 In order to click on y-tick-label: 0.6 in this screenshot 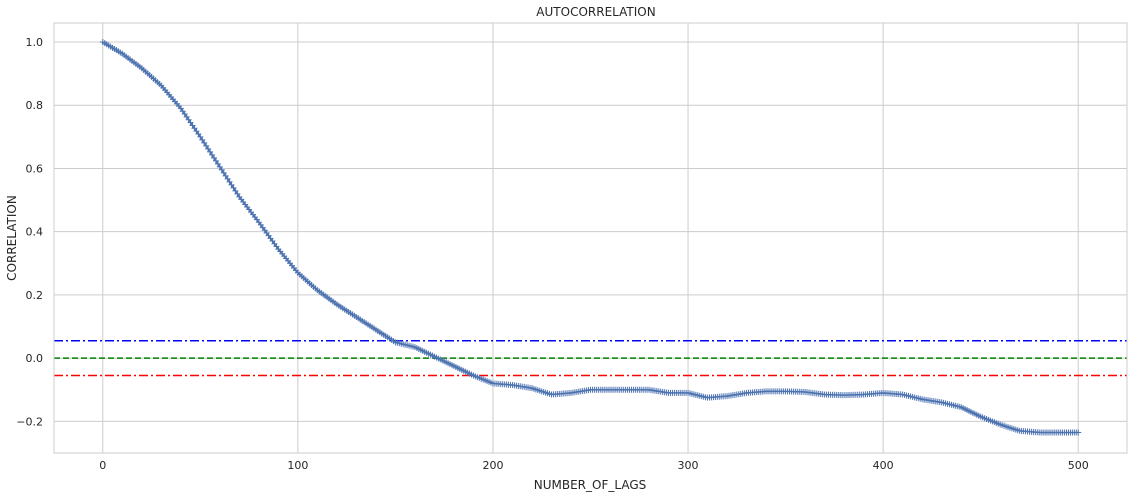, I will do `click(35, 168)`.